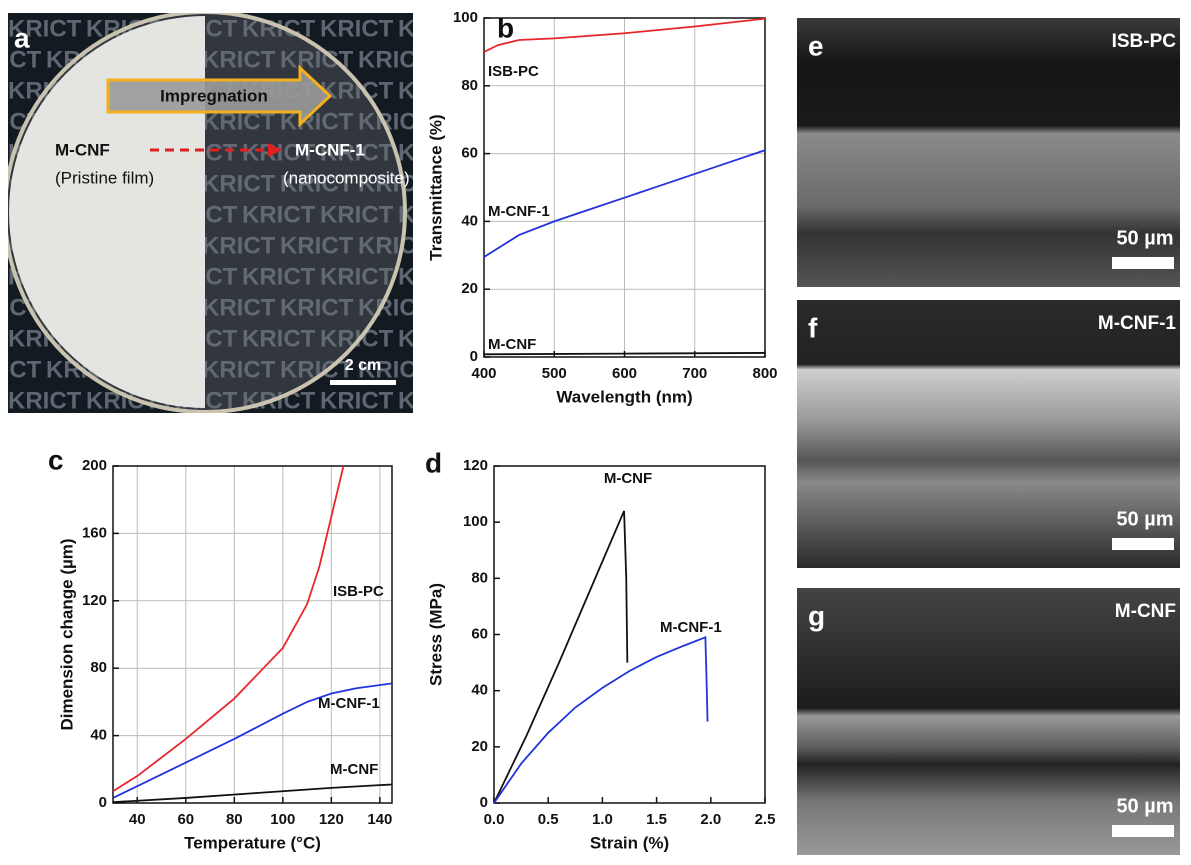 Image resolution: width=1191 pixels, height=865 pixels. I want to click on impregnation-arrow, so click(219, 96).